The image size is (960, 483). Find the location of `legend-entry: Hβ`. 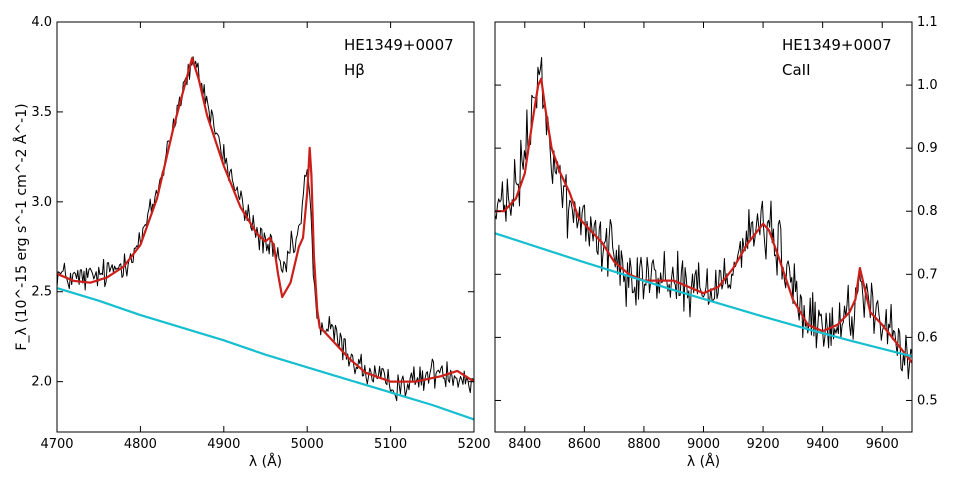

legend-entry: Hβ is located at coordinates (354, 70).